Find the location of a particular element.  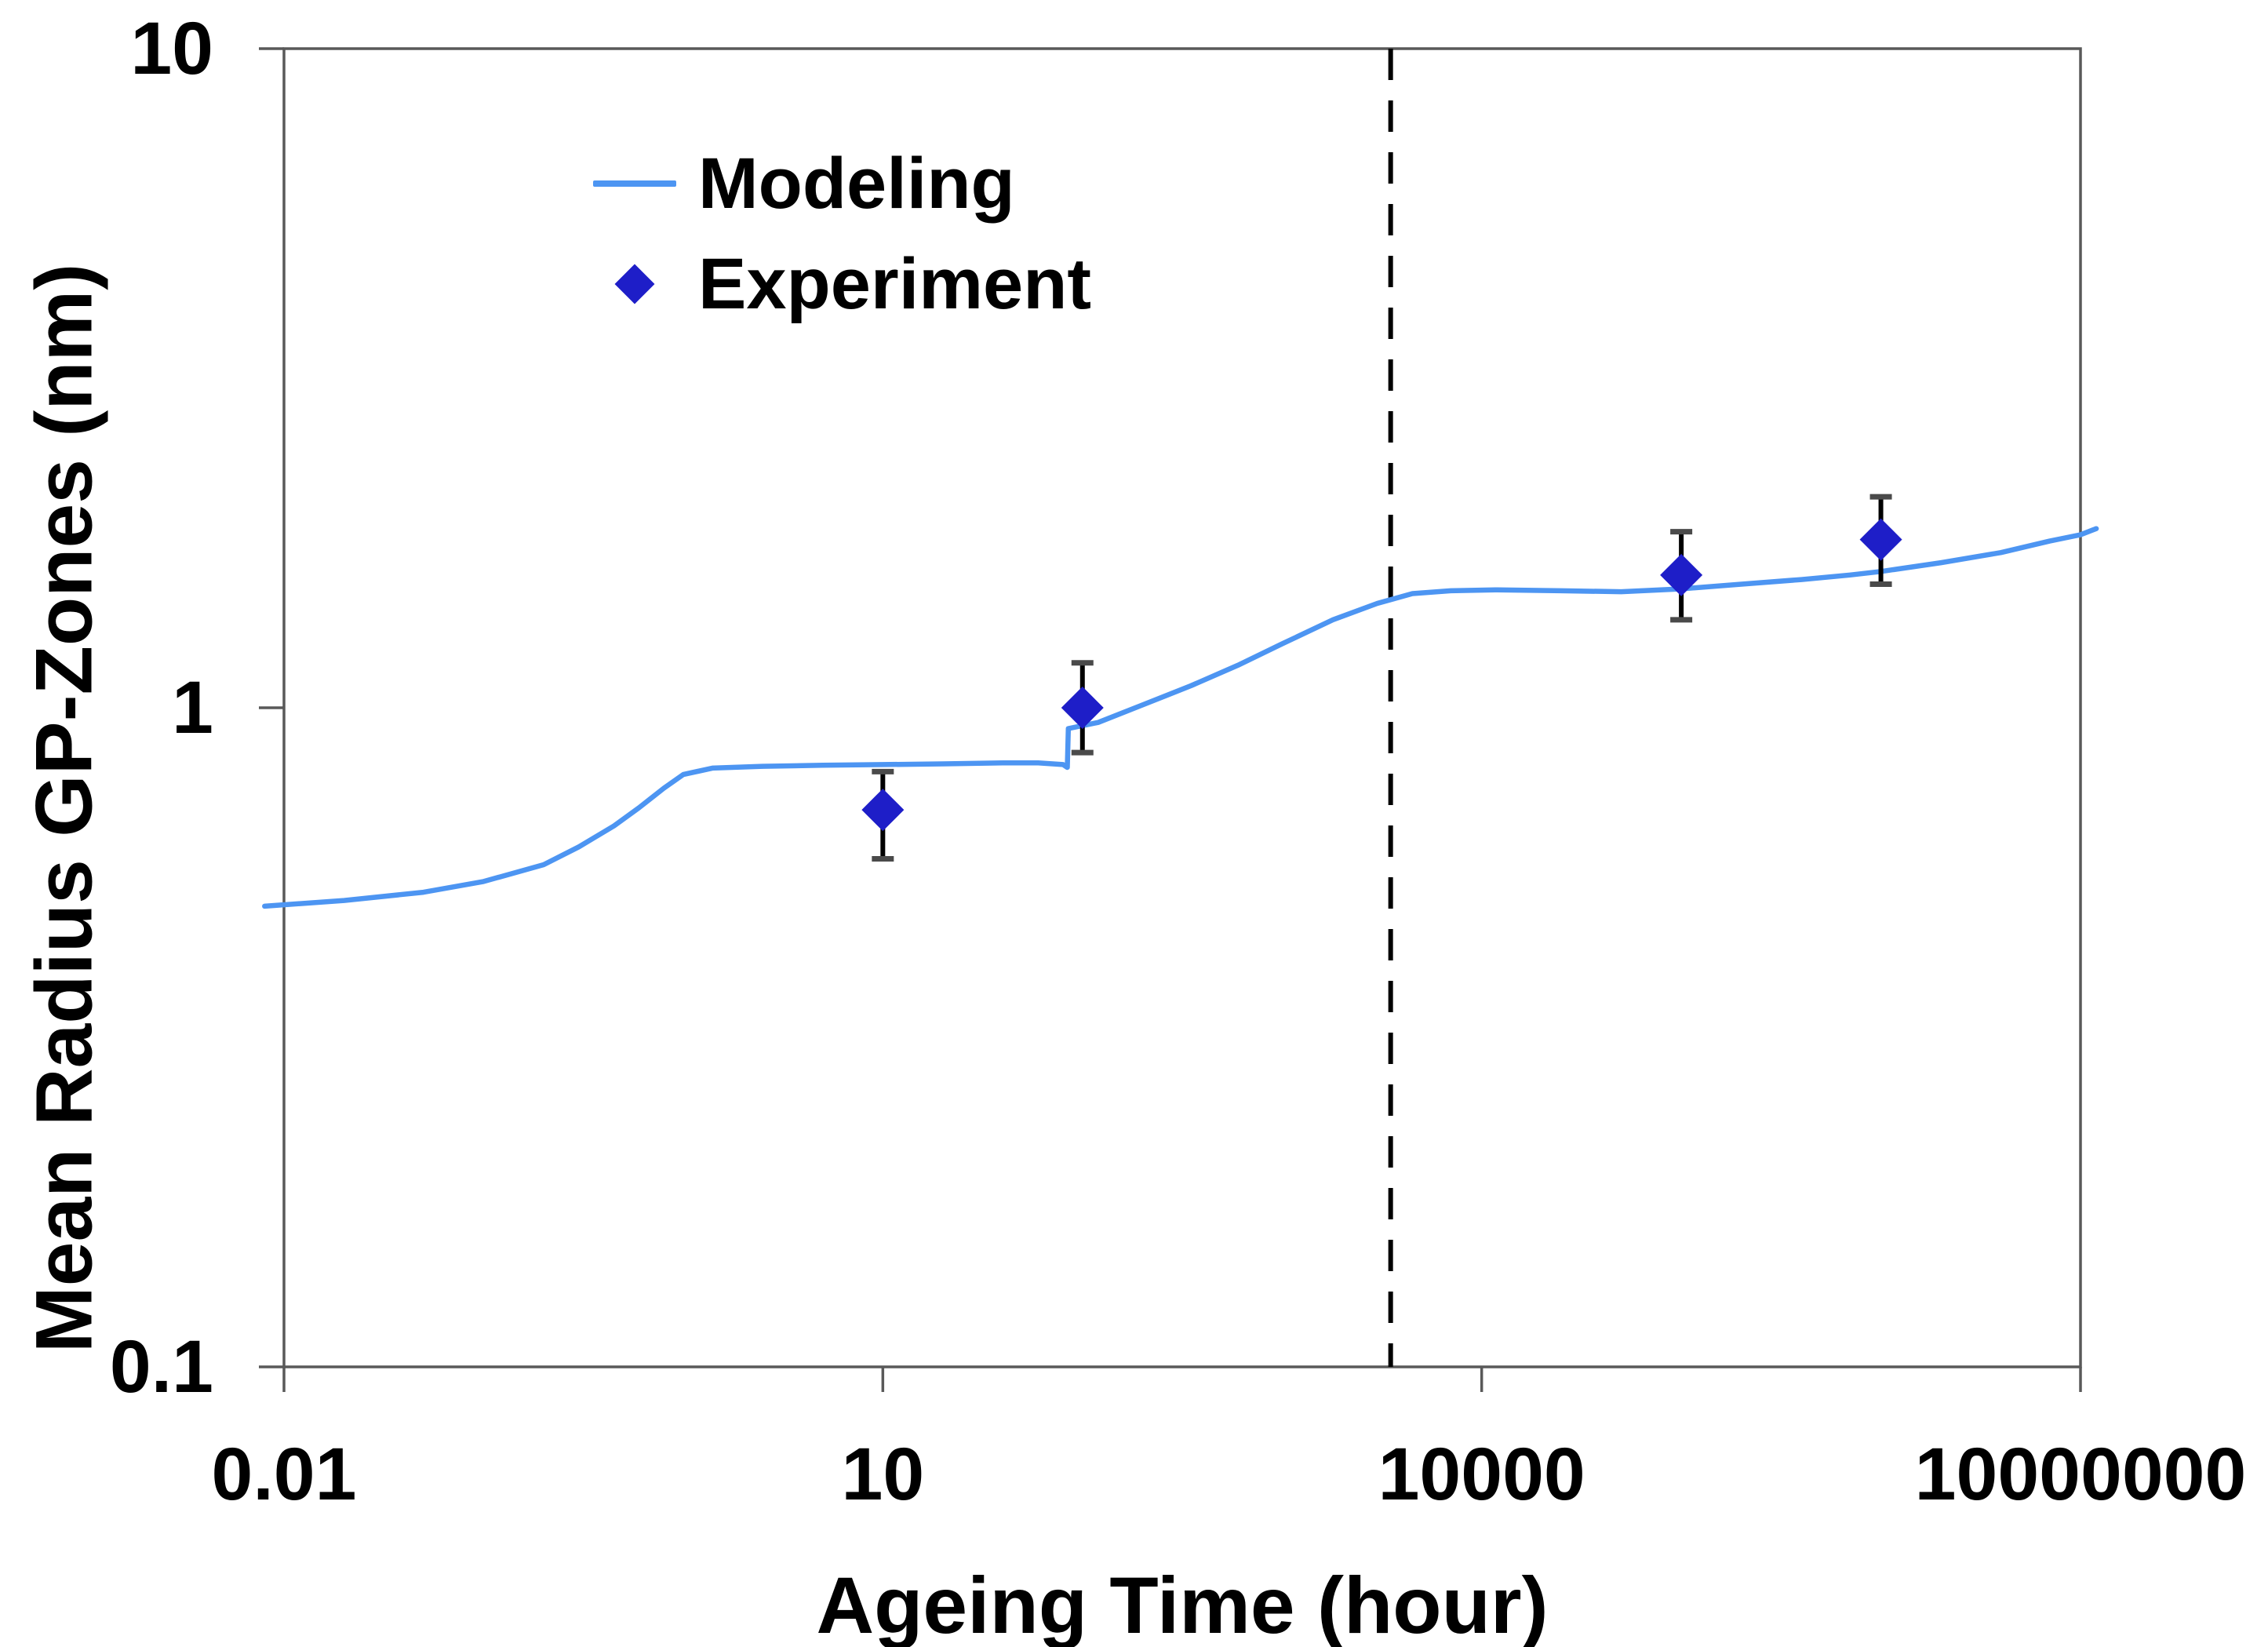

y-tick-label: 0.1 is located at coordinates (161, 1366).